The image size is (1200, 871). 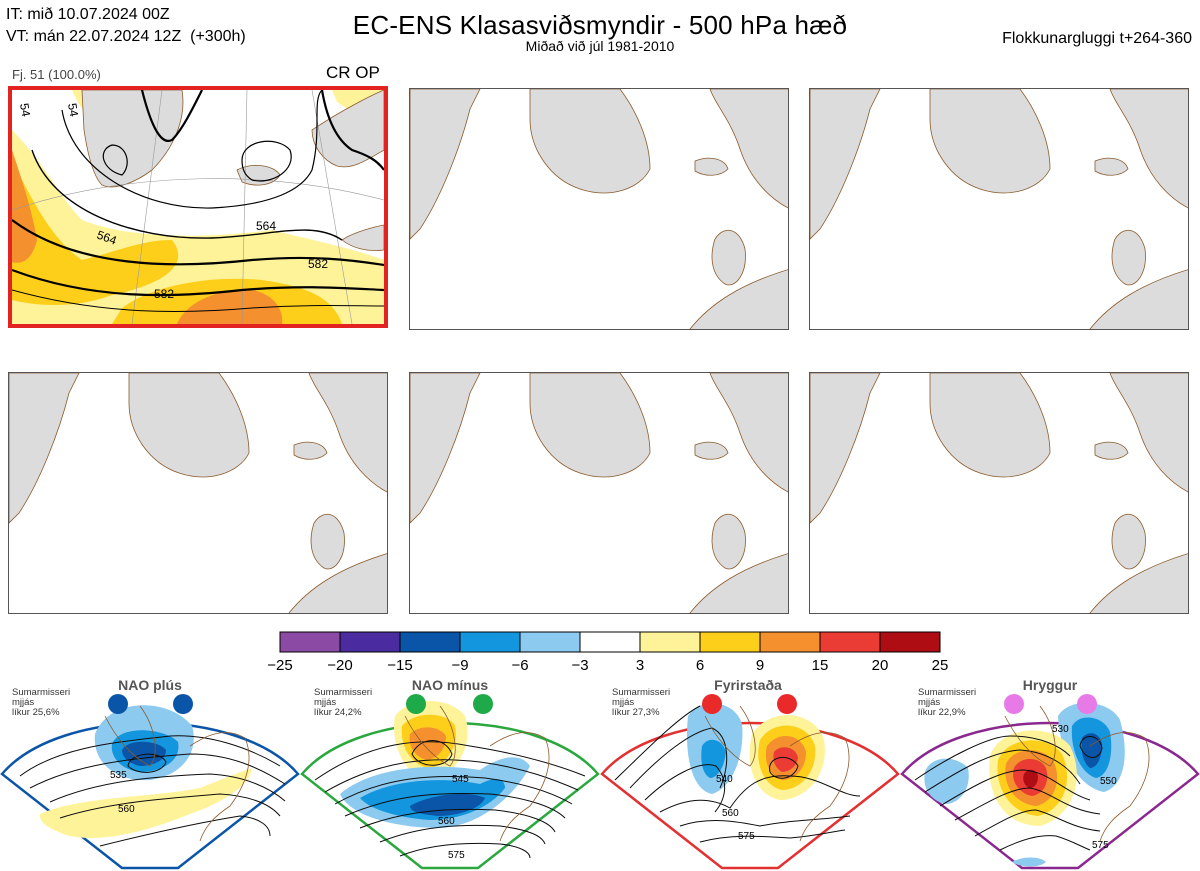 What do you see at coordinates (450, 685) in the screenshot?
I see `regime-name: NAO mínus` at bounding box center [450, 685].